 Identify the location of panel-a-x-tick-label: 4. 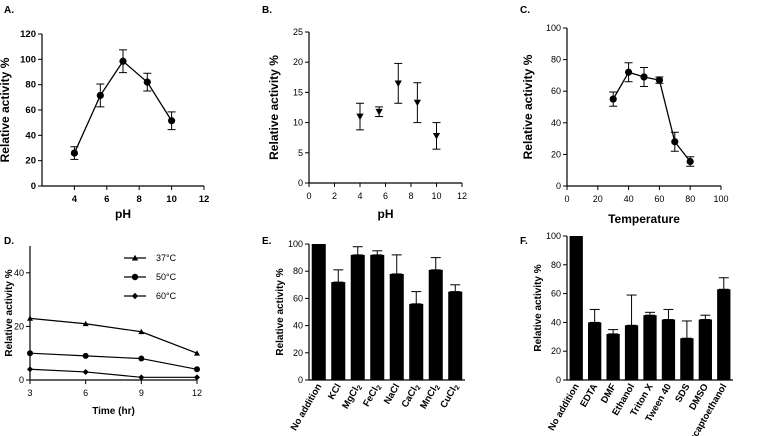
(75, 199).